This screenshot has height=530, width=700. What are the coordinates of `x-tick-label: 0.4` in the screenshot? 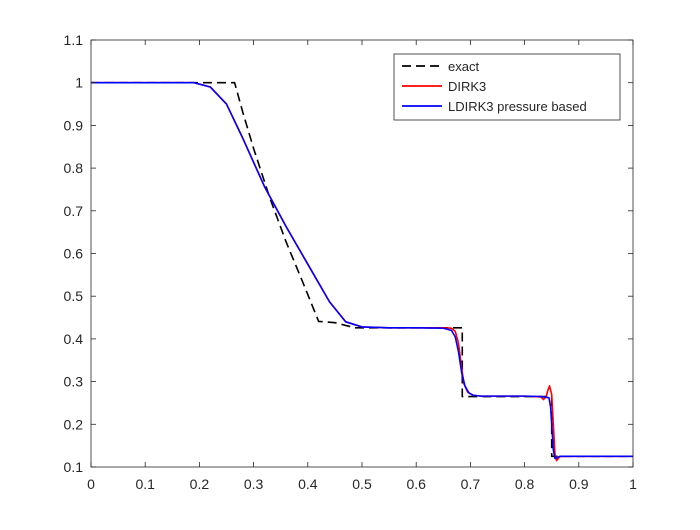 It's located at (308, 484).